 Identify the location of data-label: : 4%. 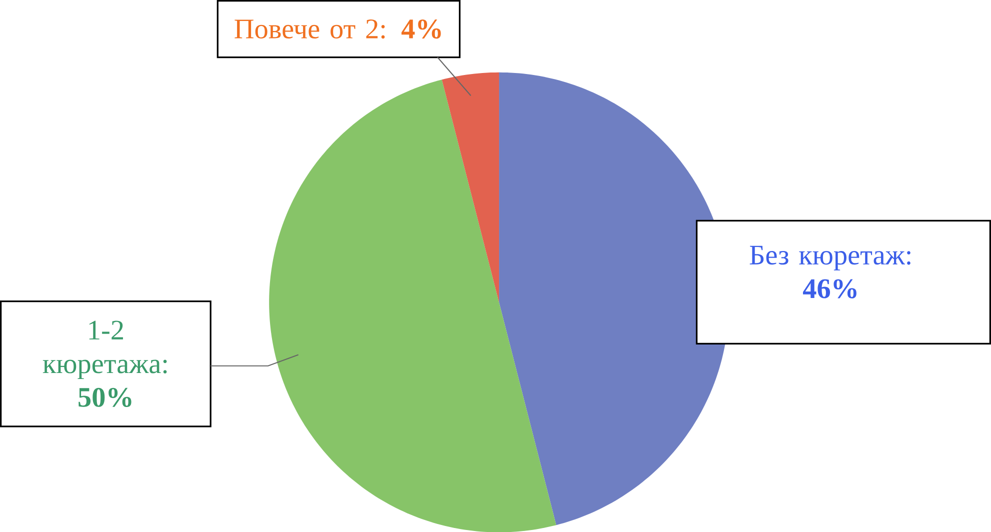
(411, 28).